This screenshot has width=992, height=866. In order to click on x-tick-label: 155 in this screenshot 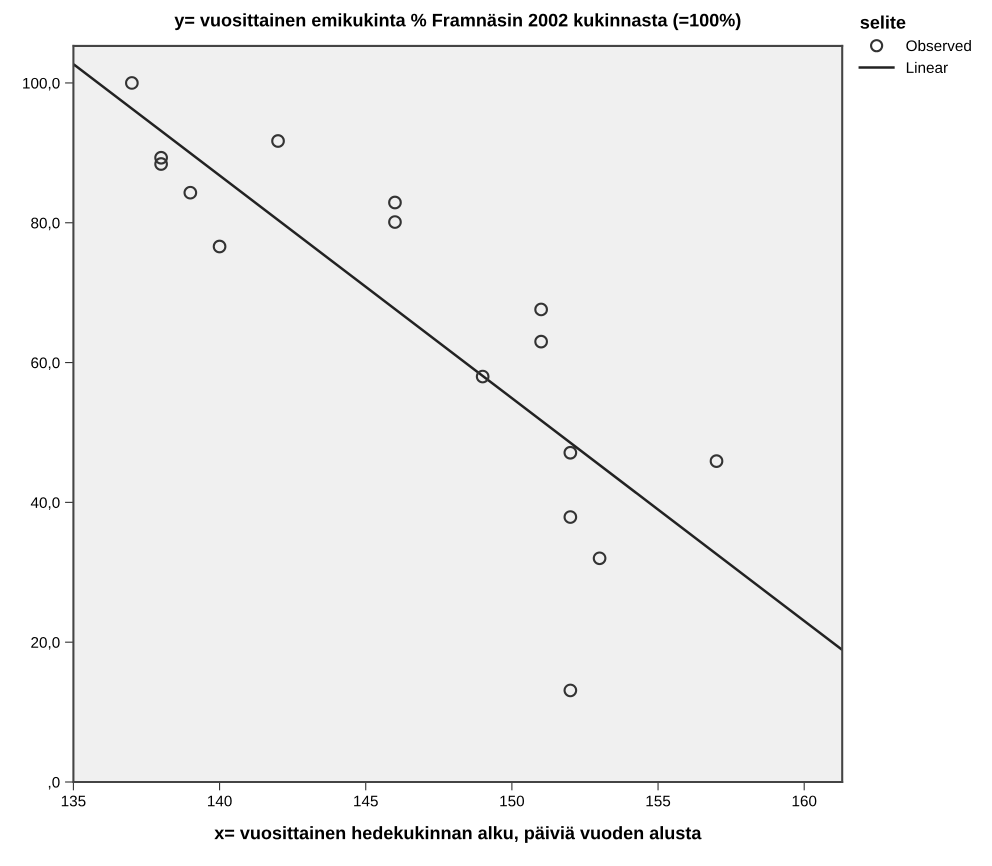, I will do `click(658, 801)`.